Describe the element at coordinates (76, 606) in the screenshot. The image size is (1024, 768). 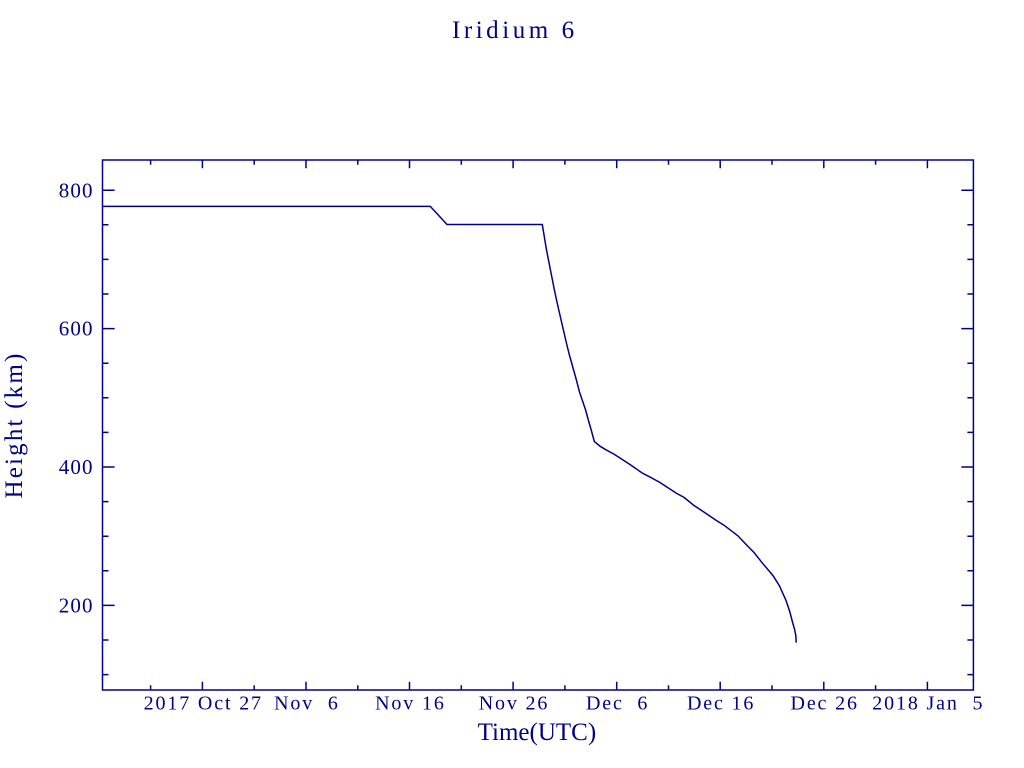
I see `svg-text: 200` at that location.